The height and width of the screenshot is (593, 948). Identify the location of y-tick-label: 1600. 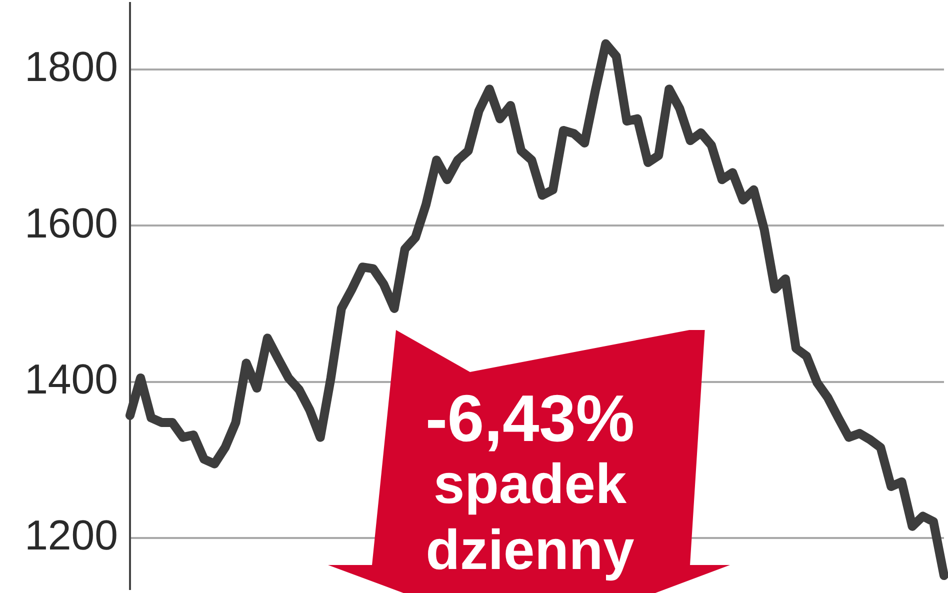
(71, 222).